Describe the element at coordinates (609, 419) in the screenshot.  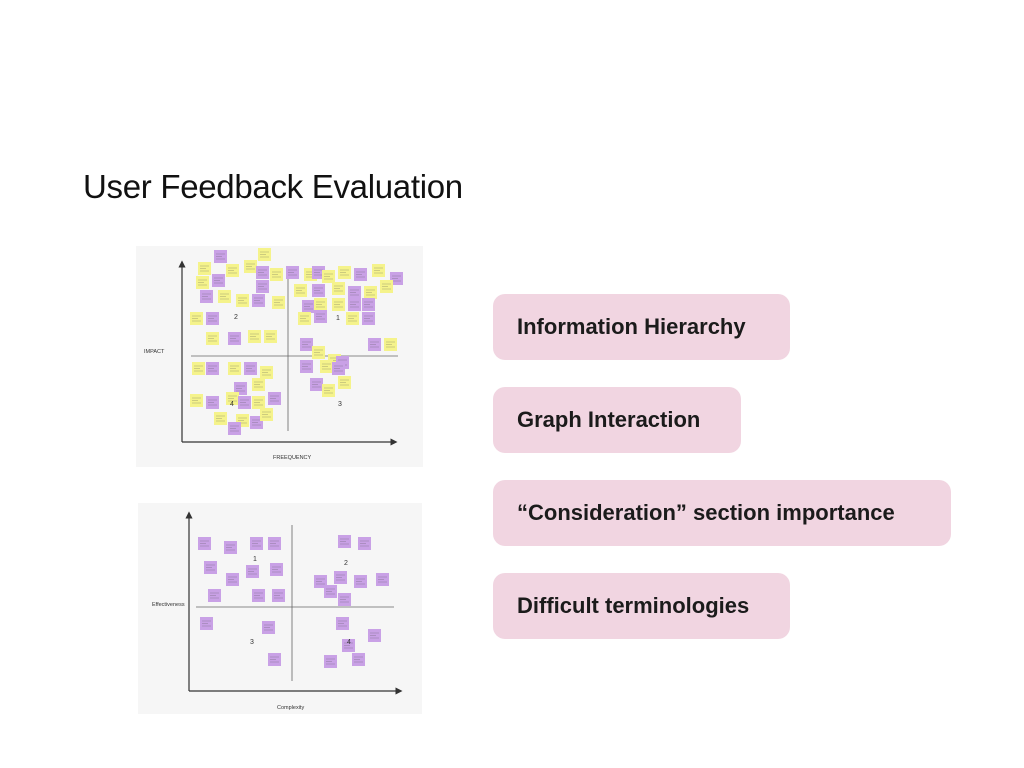
I see `theme-label: Graph Interaction` at that location.